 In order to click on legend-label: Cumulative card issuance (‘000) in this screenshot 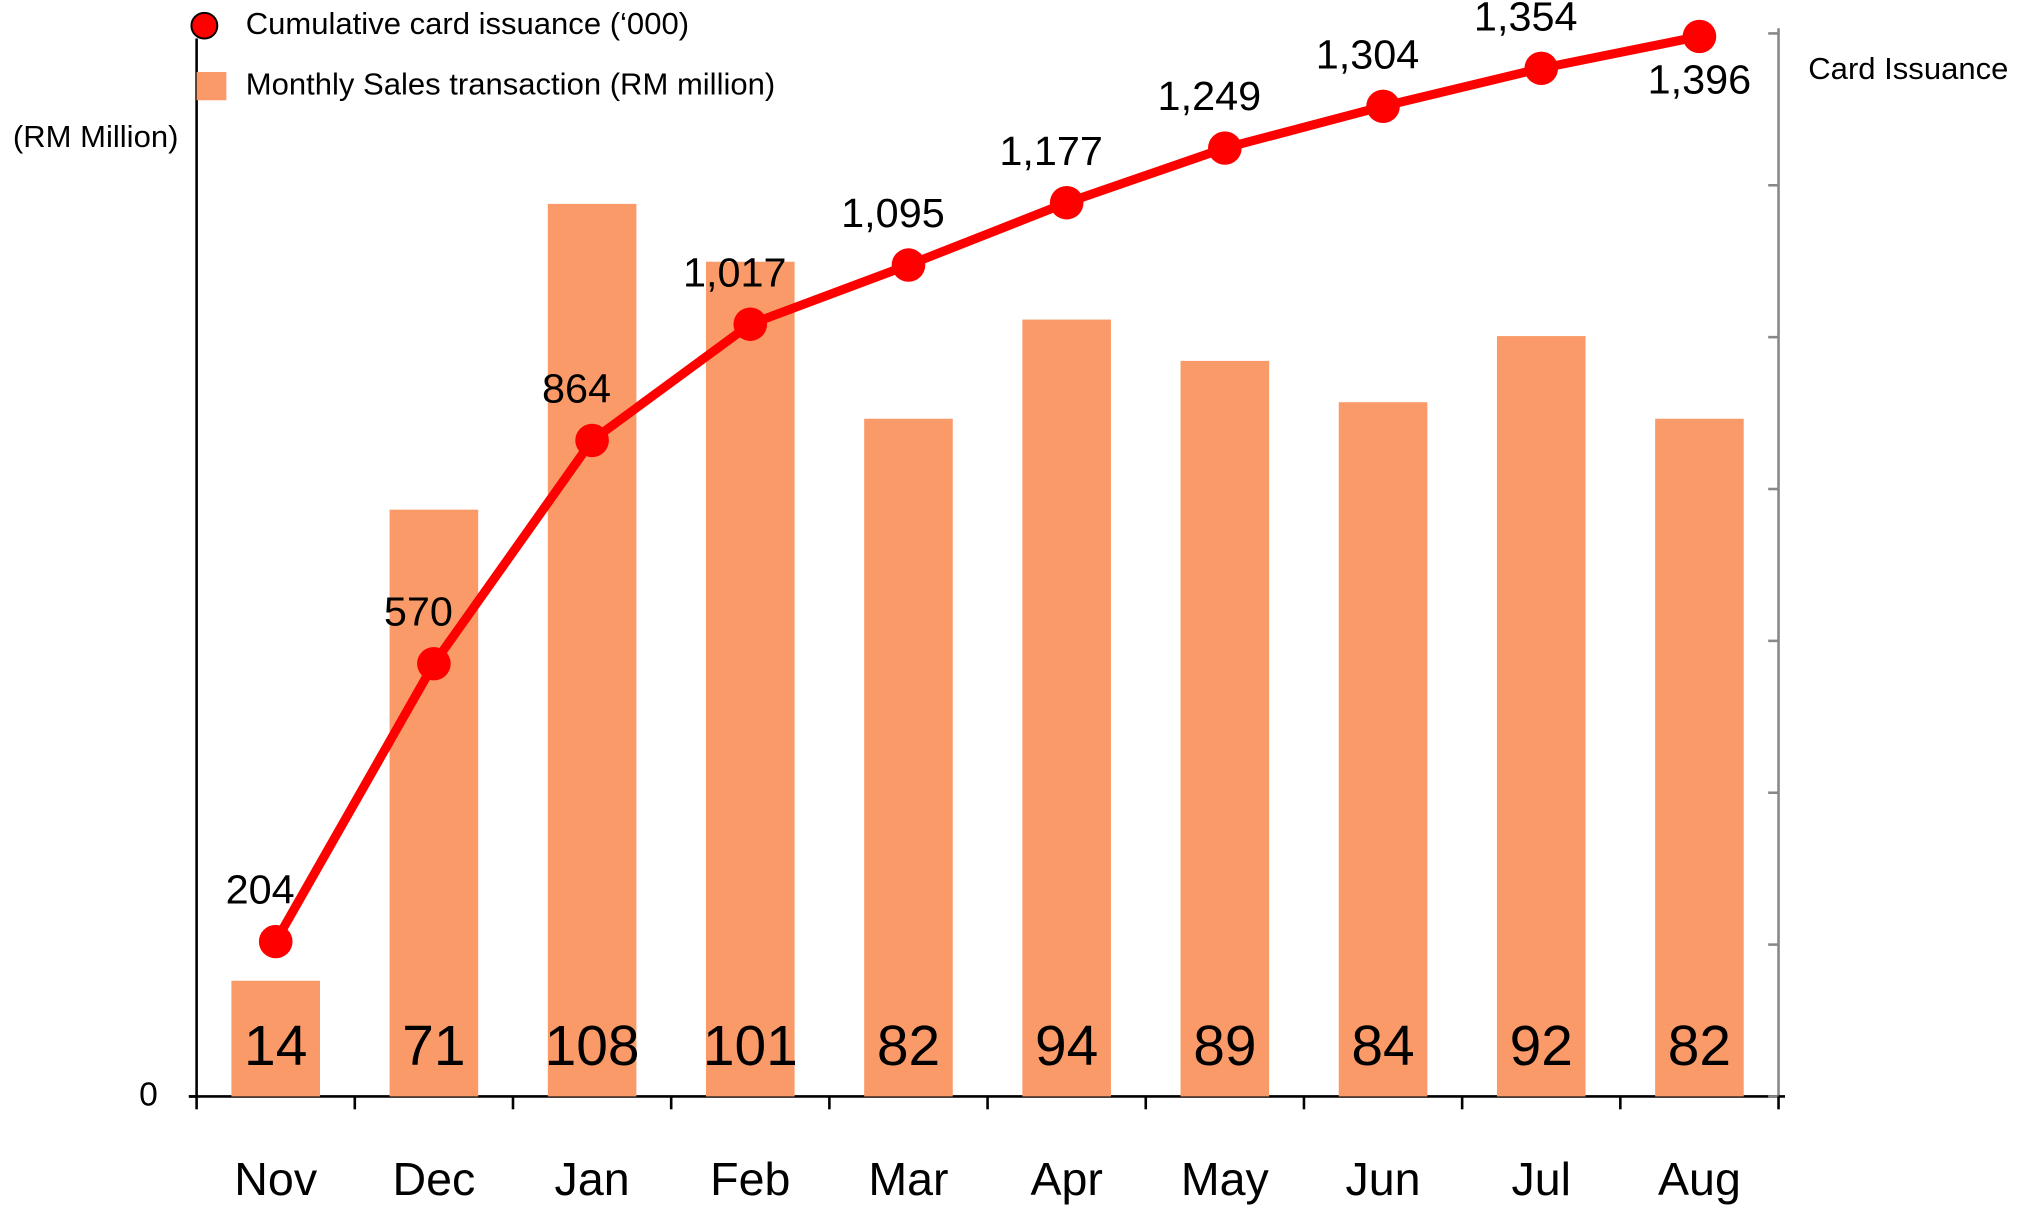, I will do `click(467, 23)`.